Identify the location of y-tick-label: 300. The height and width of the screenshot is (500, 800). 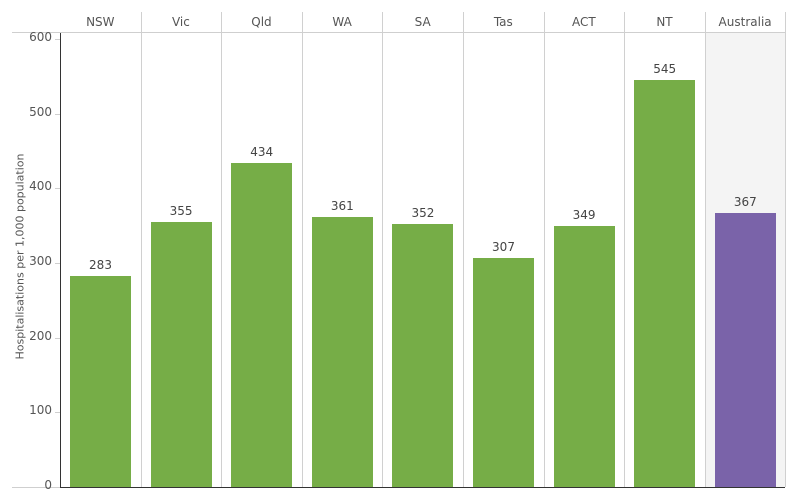
(40, 261).